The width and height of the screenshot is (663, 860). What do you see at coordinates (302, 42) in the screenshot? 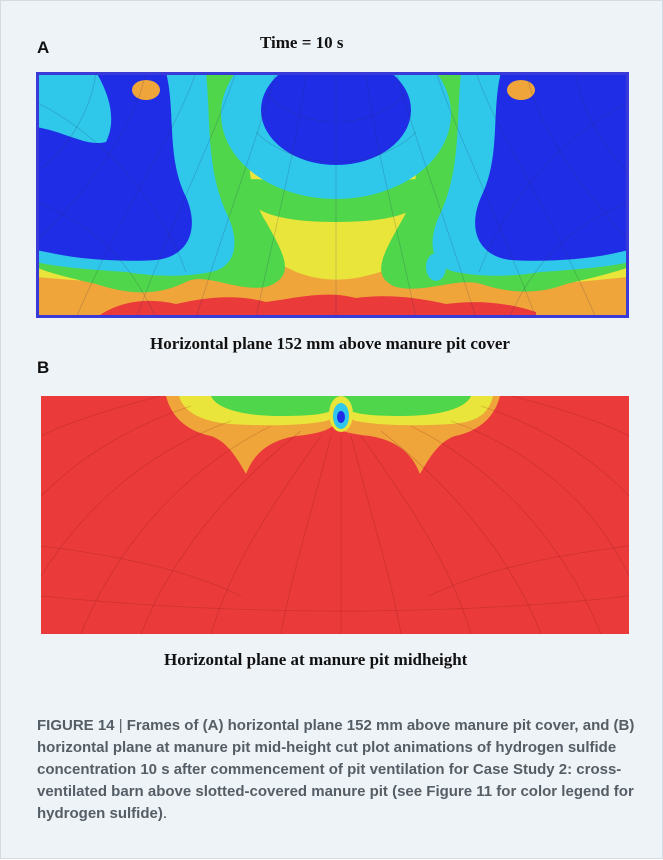
I see `panel-a-time-title: Time = 10 s` at bounding box center [302, 42].